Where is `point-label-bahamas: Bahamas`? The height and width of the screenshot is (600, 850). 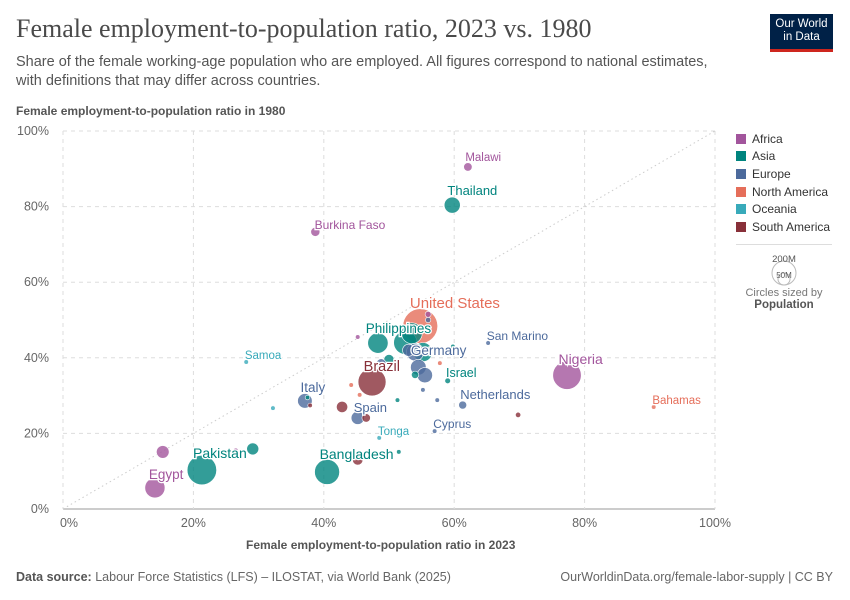
point-label-bahamas: Bahamas is located at coordinates (676, 401).